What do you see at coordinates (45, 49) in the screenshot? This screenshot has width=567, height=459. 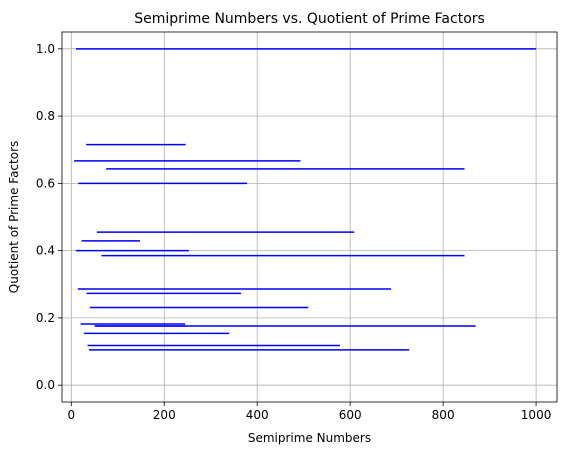 I see `y-tick-label: 1.0` at bounding box center [45, 49].